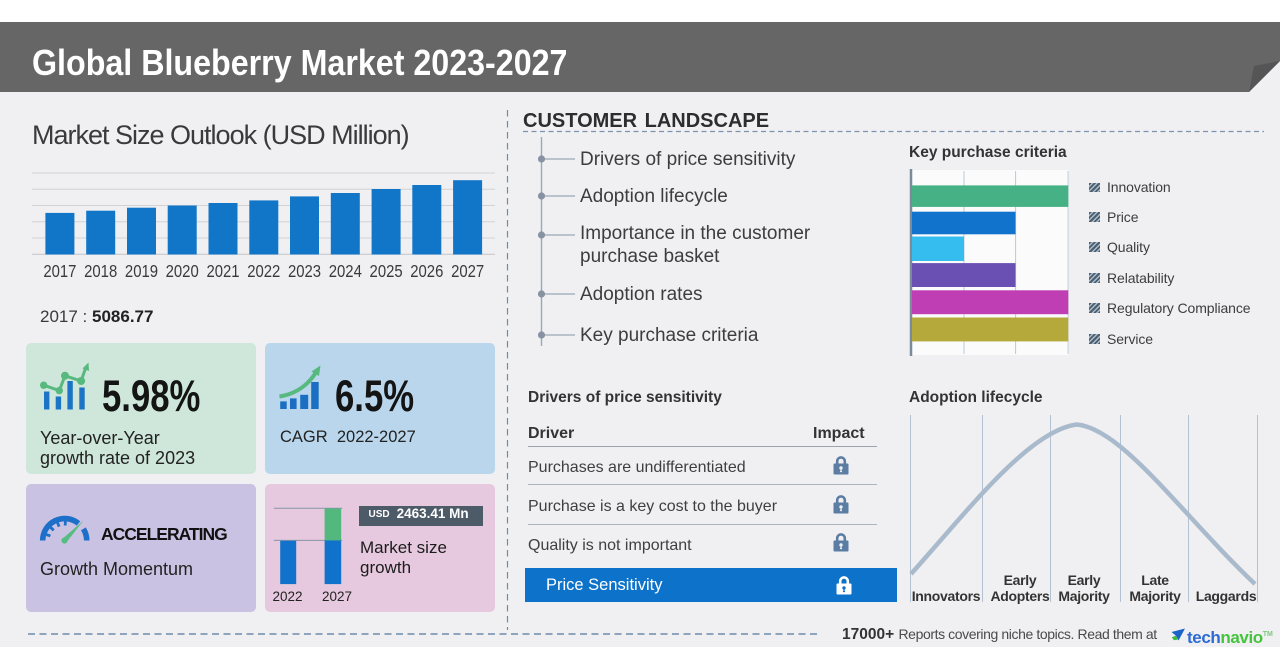 This screenshot has width=1280, height=670. Describe the element at coordinates (222, 271) in the screenshot. I see `svg-text: 2021` at that location.